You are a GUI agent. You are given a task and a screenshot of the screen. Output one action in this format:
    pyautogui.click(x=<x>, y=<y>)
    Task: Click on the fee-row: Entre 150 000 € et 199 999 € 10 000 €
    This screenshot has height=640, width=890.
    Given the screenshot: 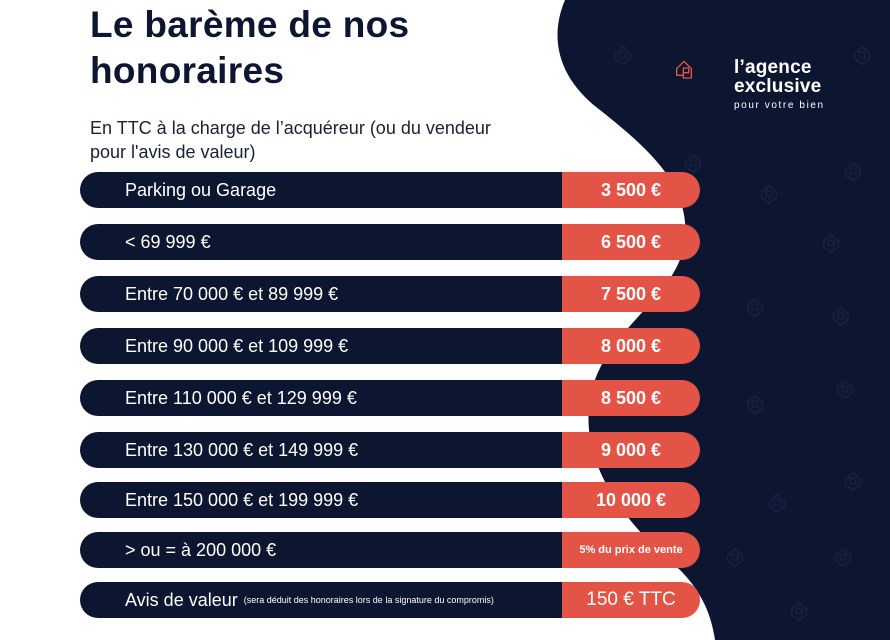 What is the action you would take?
    pyautogui.click(x=390, y=500)
    